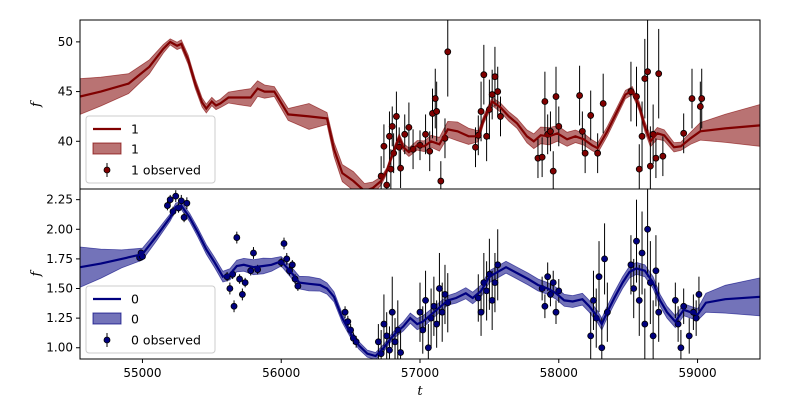 The image size is (800, 400). I want to click on y-tick-label: 2.00, so click(59, 229).